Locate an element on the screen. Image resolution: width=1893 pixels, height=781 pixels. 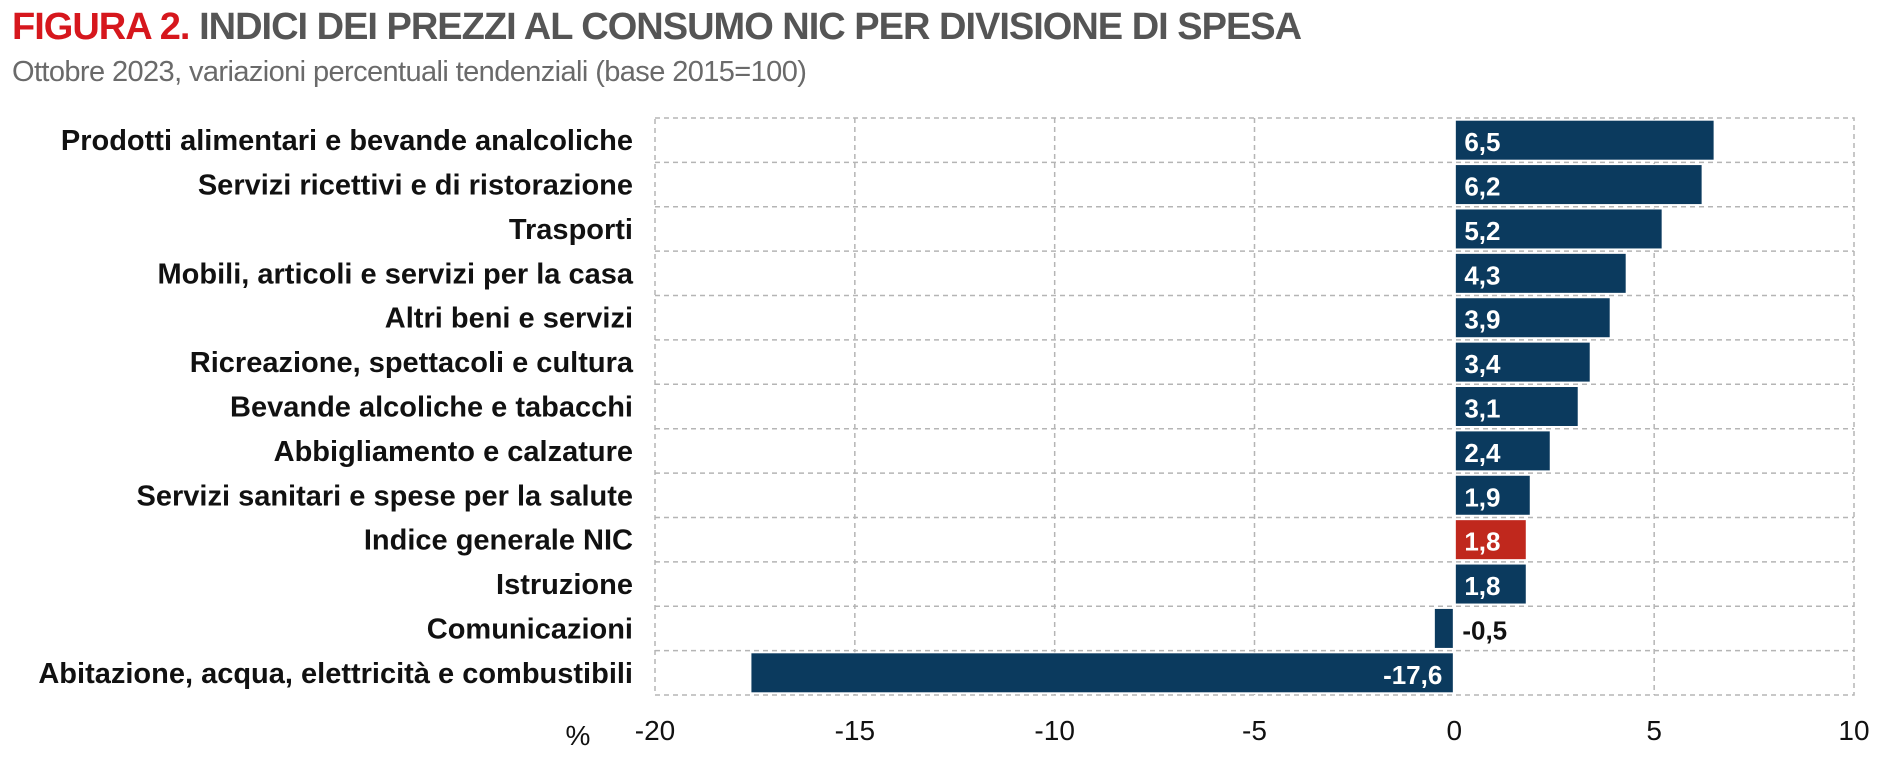
category-label: Ricreazione, spettacoli e cultura is located at coordinates (412, 363).